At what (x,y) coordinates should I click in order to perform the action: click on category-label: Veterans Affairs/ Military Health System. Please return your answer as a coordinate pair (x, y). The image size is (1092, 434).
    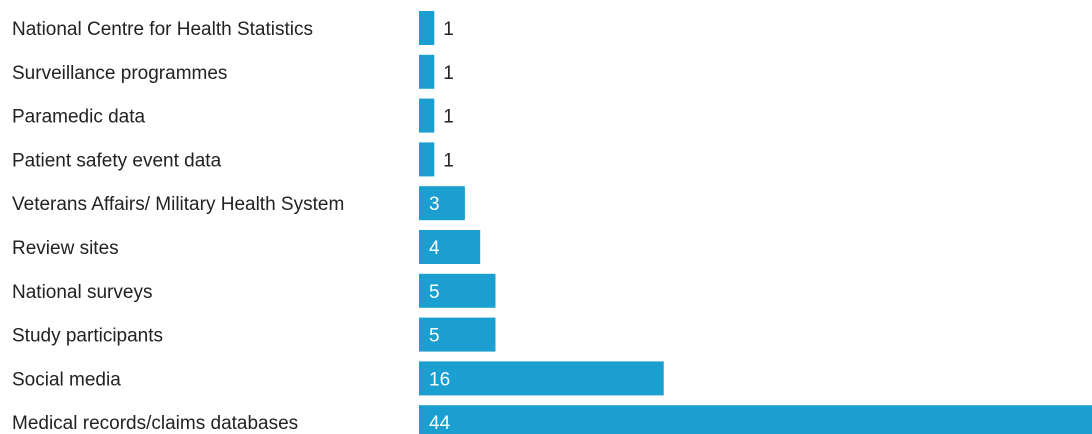
    Looking at the image, I should click on (178, 204).